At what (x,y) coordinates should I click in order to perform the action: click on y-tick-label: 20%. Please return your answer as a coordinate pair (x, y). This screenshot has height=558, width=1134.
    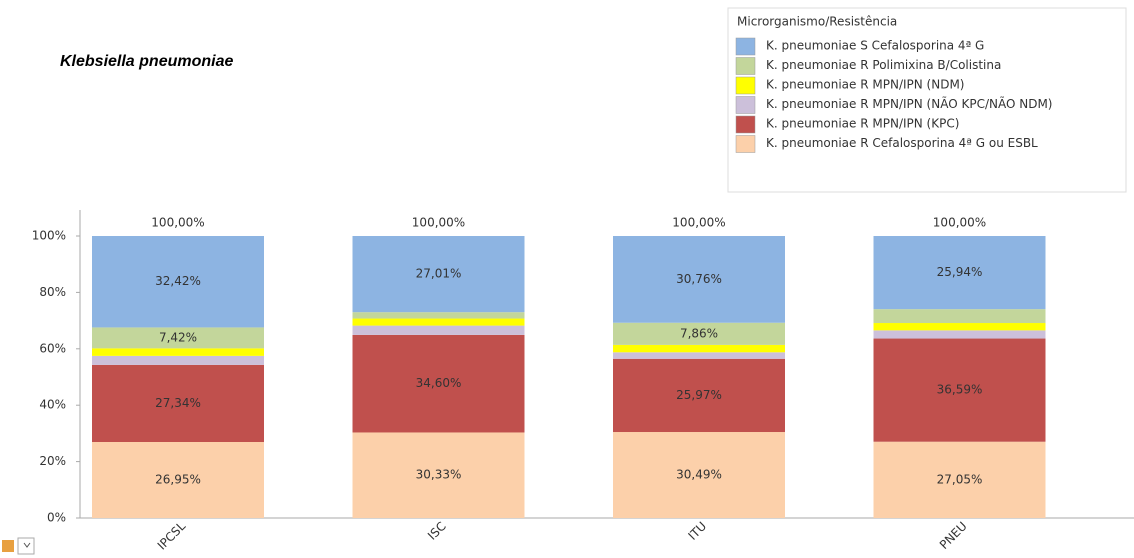
    Looking at the image, I should click on (52, 461).